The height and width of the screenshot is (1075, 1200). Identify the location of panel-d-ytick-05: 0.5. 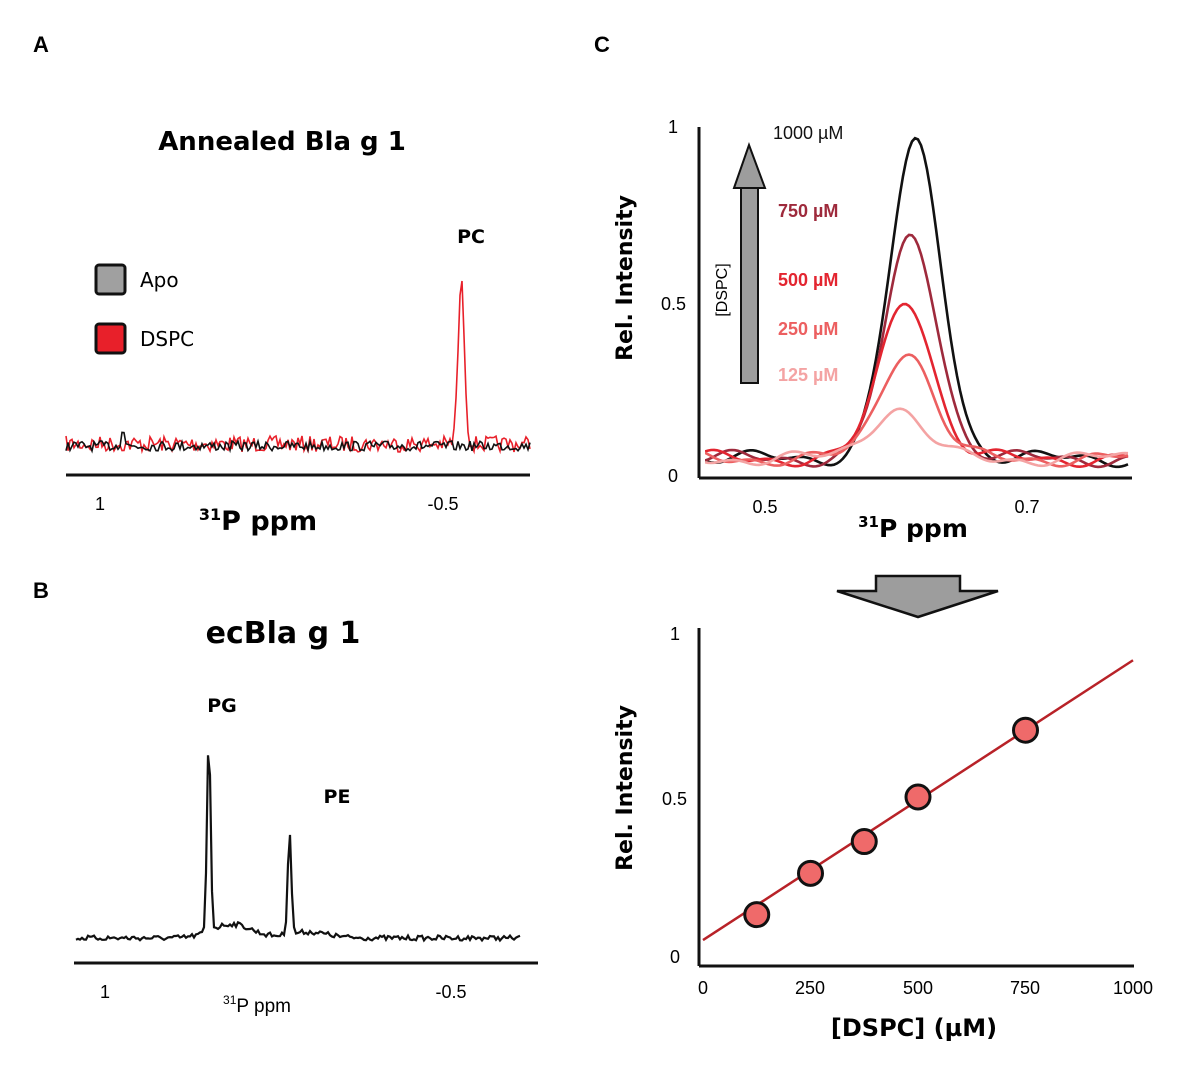
(674, 799).